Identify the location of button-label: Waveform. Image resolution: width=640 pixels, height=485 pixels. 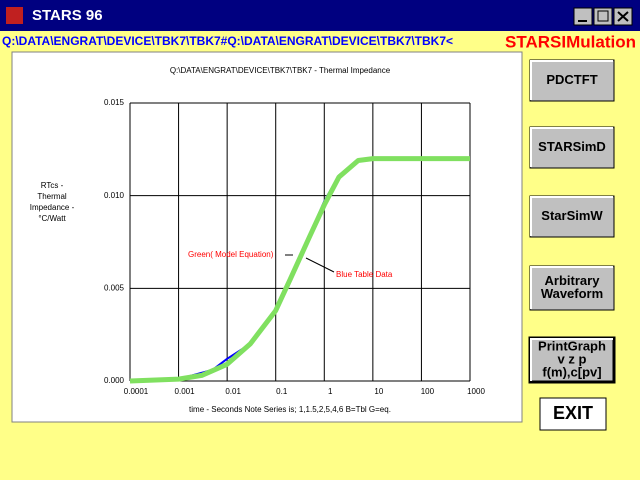
(572, 293).